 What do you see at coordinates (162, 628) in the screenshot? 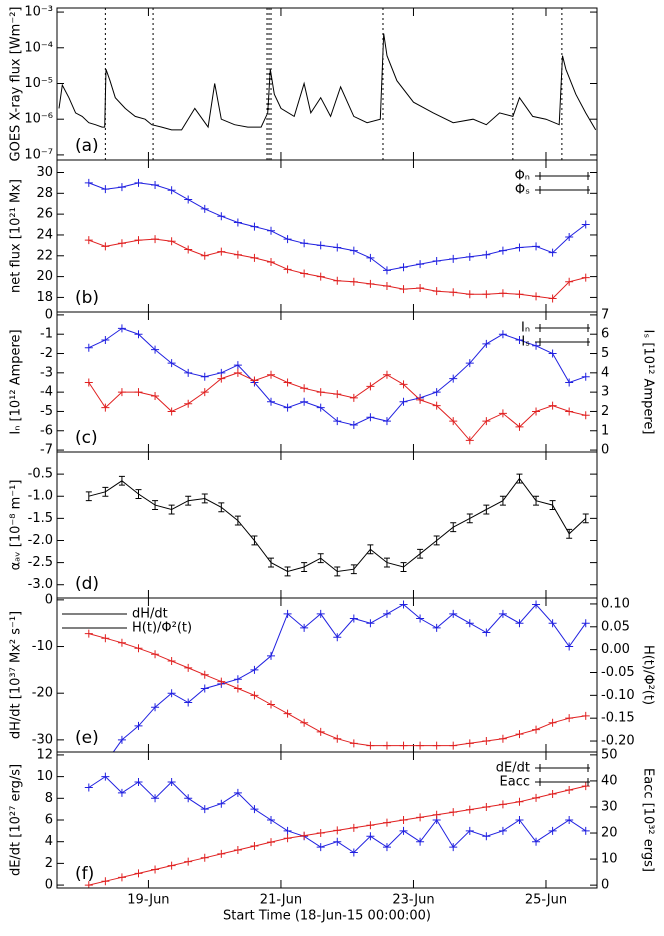
I see `legend-label: H(t)/Φ²(t)` at bounding box center [162, 628].